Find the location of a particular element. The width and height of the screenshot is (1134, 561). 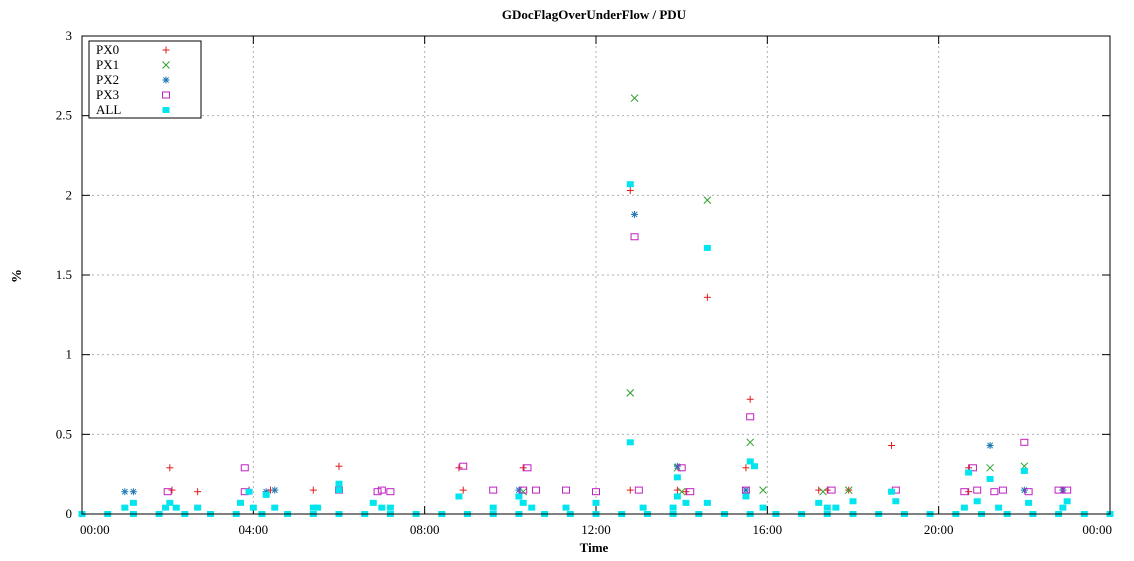

legend-label: PX2 is located at coordinates (107, 79).